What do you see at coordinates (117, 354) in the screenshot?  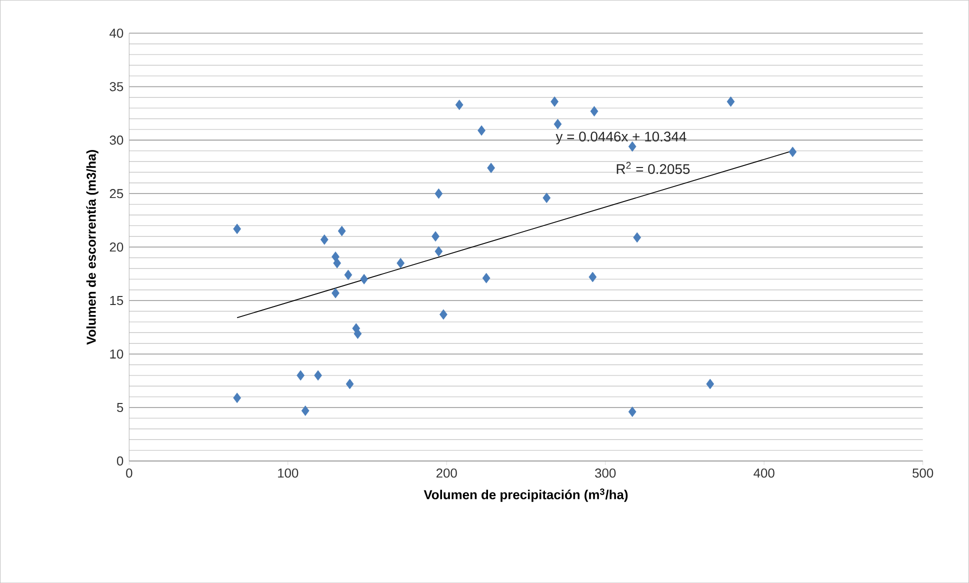 I see `y-tick-label: 10` at bounding box center [117, 354].